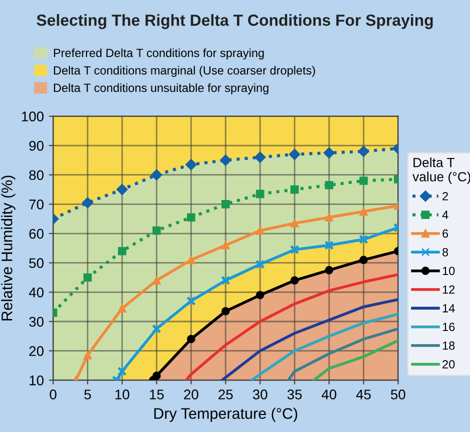  I want to click on x-tick-label: 30, so click(260, 395).